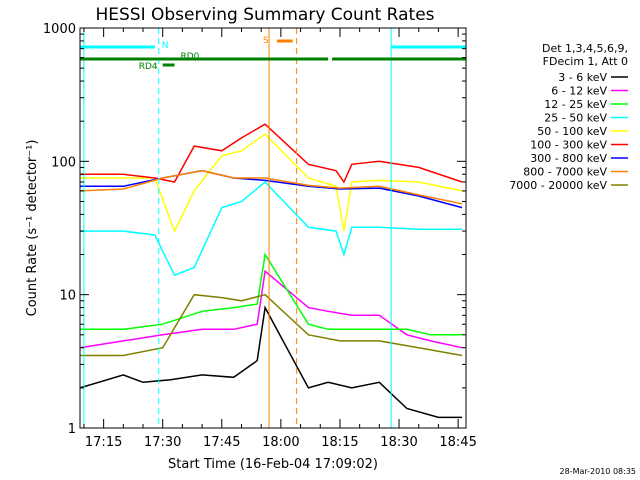 The image size is (640, 480). What do you see at coordinates (457, 442) in the screenshot?
I see `x-tick-label-6: 18:45` at bounding box center [457, 442].